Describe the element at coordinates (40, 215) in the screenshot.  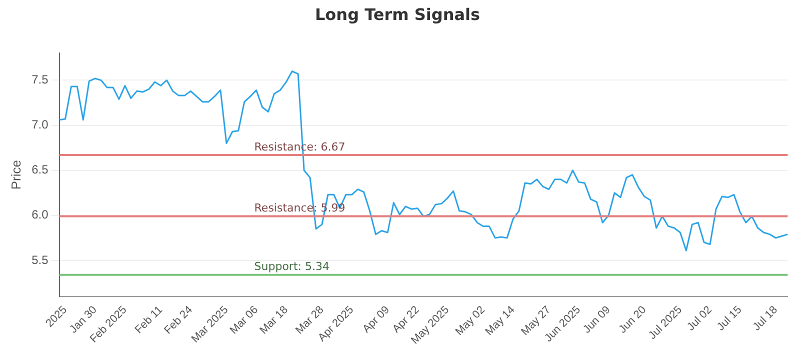
I see `y-tick-label: 6.0` at that location.